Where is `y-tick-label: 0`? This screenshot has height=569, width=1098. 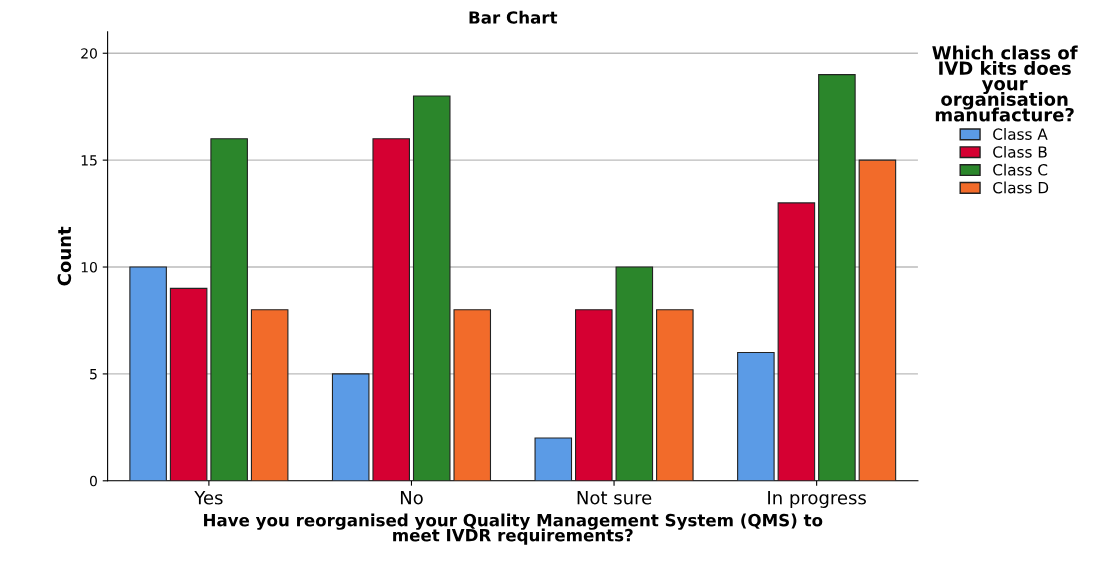
y-tick-label: 0 is located at coordinates (93, 481).